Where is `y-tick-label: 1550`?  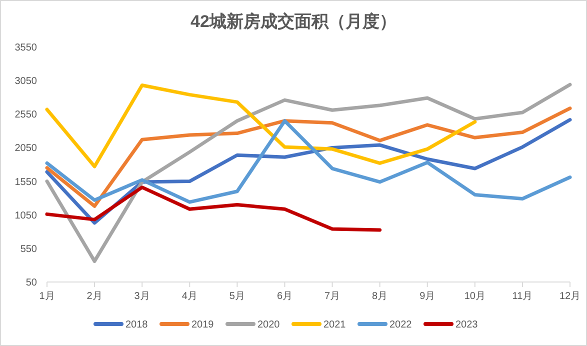 y-tick-label: 1550 is located at coordinates (26, 182).